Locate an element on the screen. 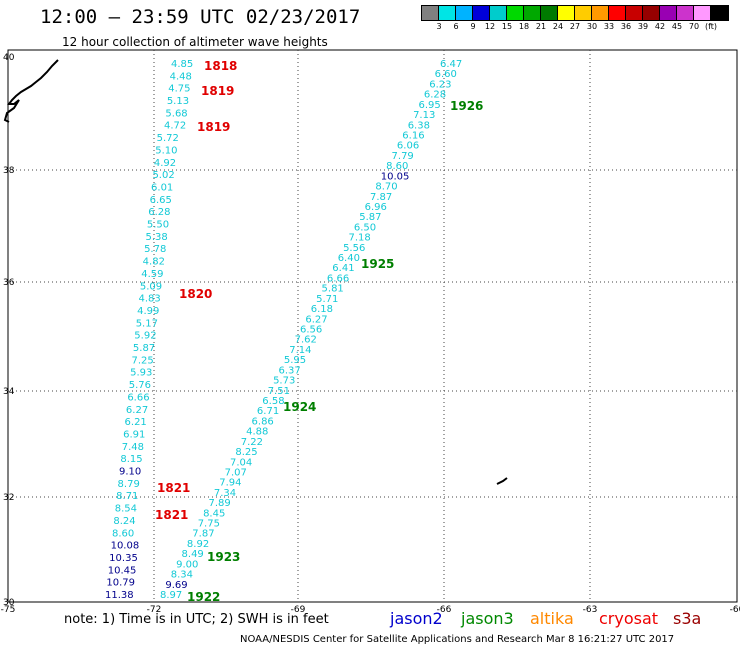 This screenshot has width=740, height=650. color-scale-label: 30 is located at coordinates (592, 26).